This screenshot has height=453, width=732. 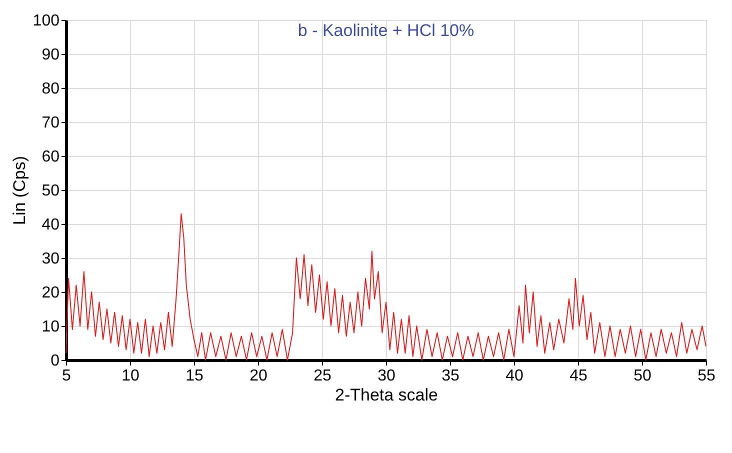 I want to click on x-tick-label: 55, so click(x=707, y=376).